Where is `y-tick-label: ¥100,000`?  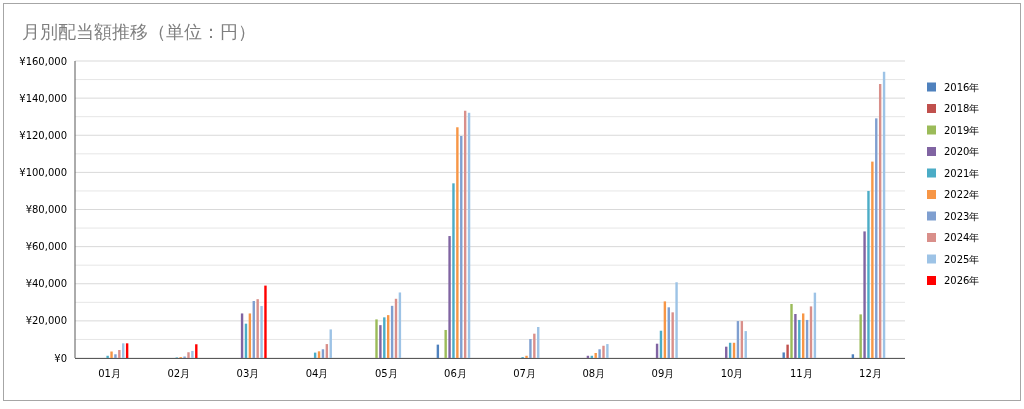 y-tick-label: ¥100,000 is located at coordinates (43, 172).